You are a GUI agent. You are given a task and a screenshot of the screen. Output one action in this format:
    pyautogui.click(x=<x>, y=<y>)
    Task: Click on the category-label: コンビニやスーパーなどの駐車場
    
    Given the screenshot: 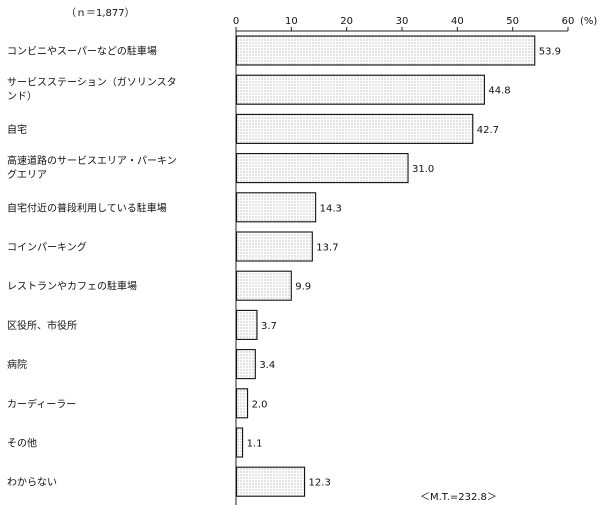 What is the action you would take?
    pyautogui.click(x=82, y=51)
    